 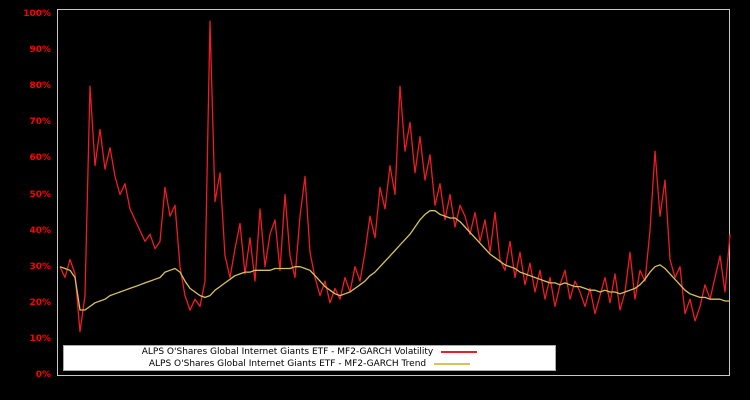 I want to click on y-tick-label: 70%, so click(x=40, y=122).